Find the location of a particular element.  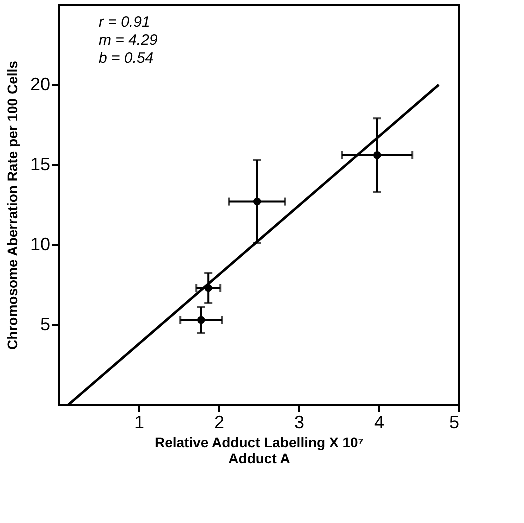

y-tick-label: 10 is located at coordinates (40, 244).